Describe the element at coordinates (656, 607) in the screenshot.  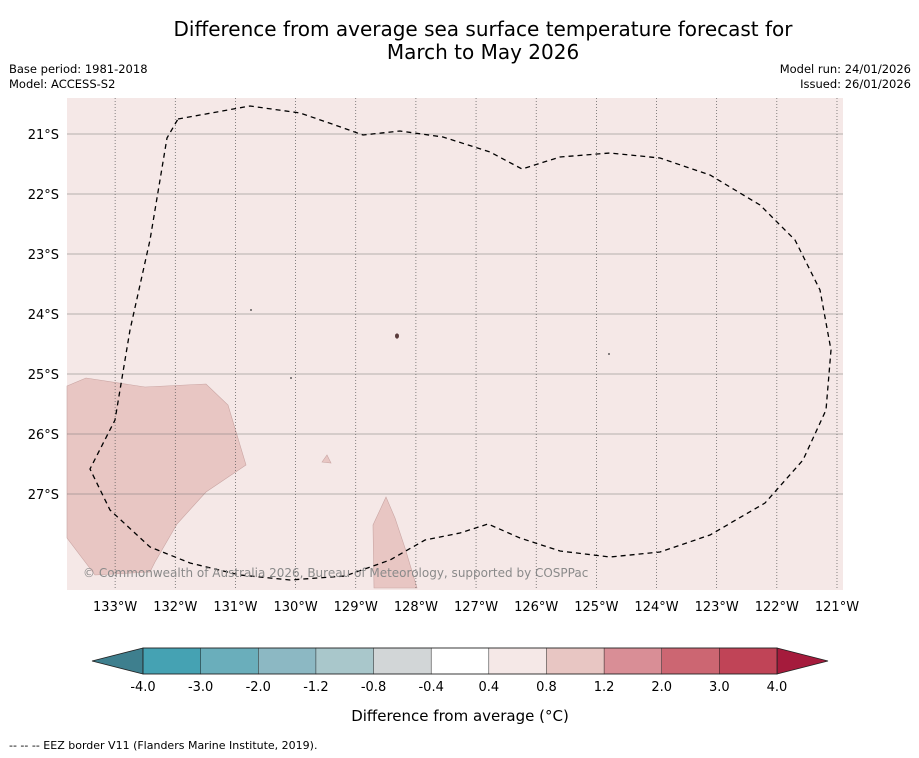
I see `longitude-label: 124°W` at that location.